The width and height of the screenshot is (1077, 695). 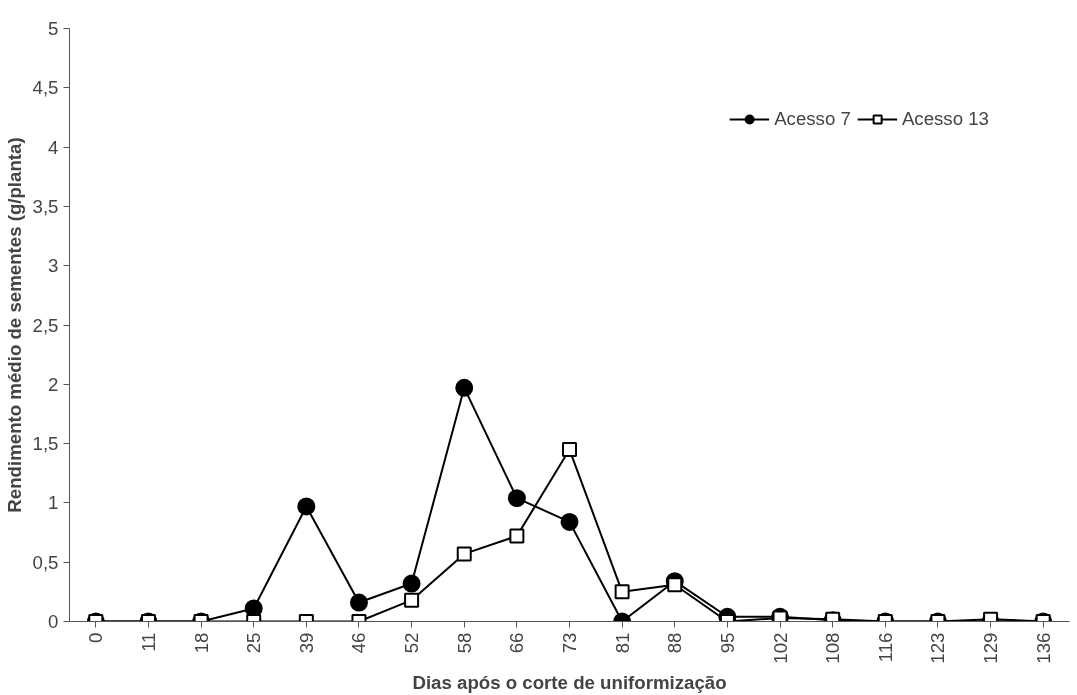 What do you see at coordinates (148, 642) in the screenshot?
I see `x-tick-label: 11` at bounding box center [148, 642].